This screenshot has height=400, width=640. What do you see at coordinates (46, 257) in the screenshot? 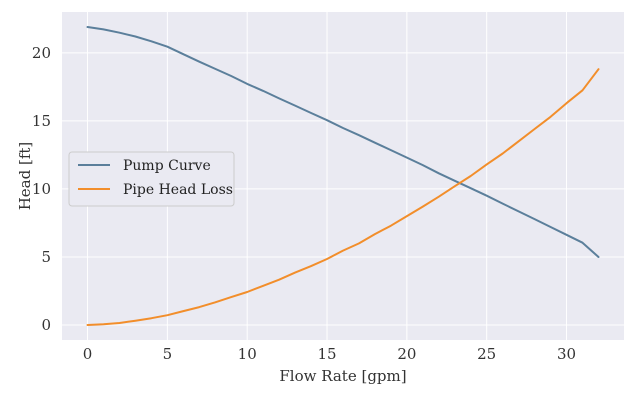
I see `y-tick-label-5: 5` at bounding box center [46, 257].